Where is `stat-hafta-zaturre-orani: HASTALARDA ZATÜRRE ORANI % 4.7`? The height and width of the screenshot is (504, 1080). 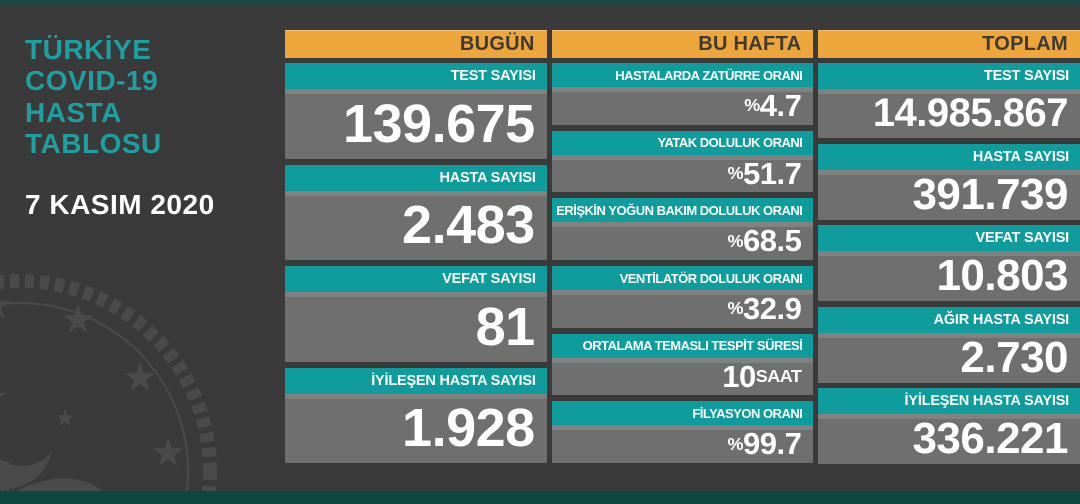 stat-hafta-zaturre-orani: HASTALARDA ZATÜRRE ORANI % 4.7 is located at coordinates (682, 94).